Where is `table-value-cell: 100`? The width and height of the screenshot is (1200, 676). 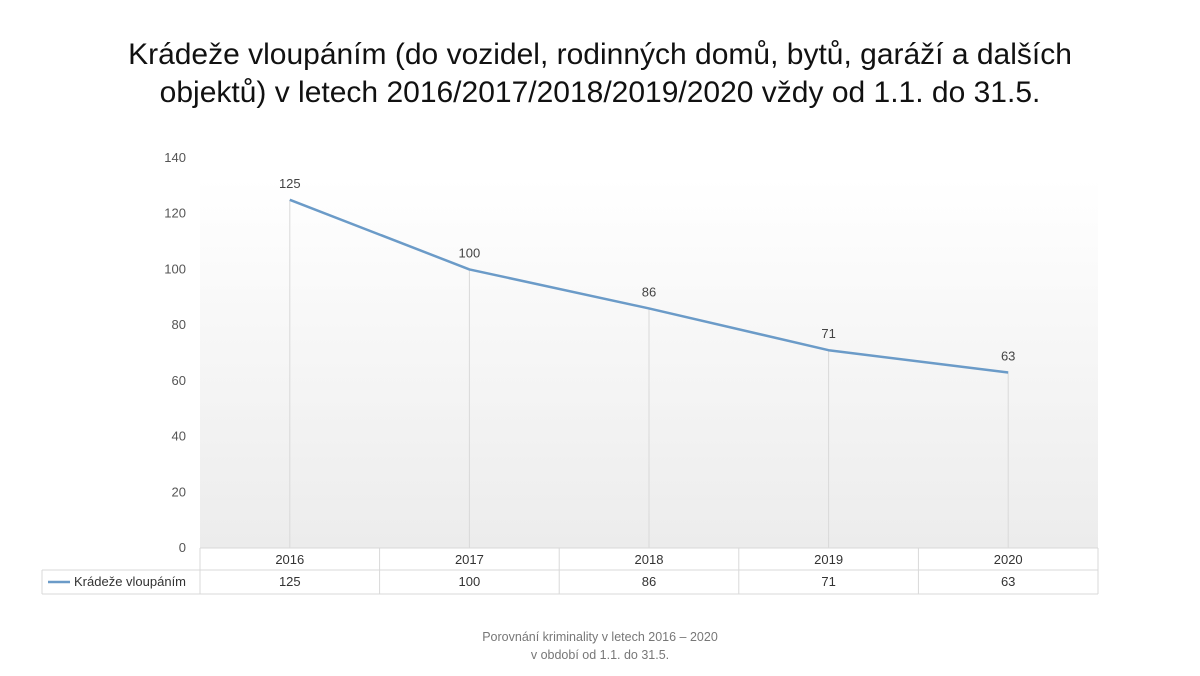 table-value-cell: 100 is located at coordinates (470, 581).